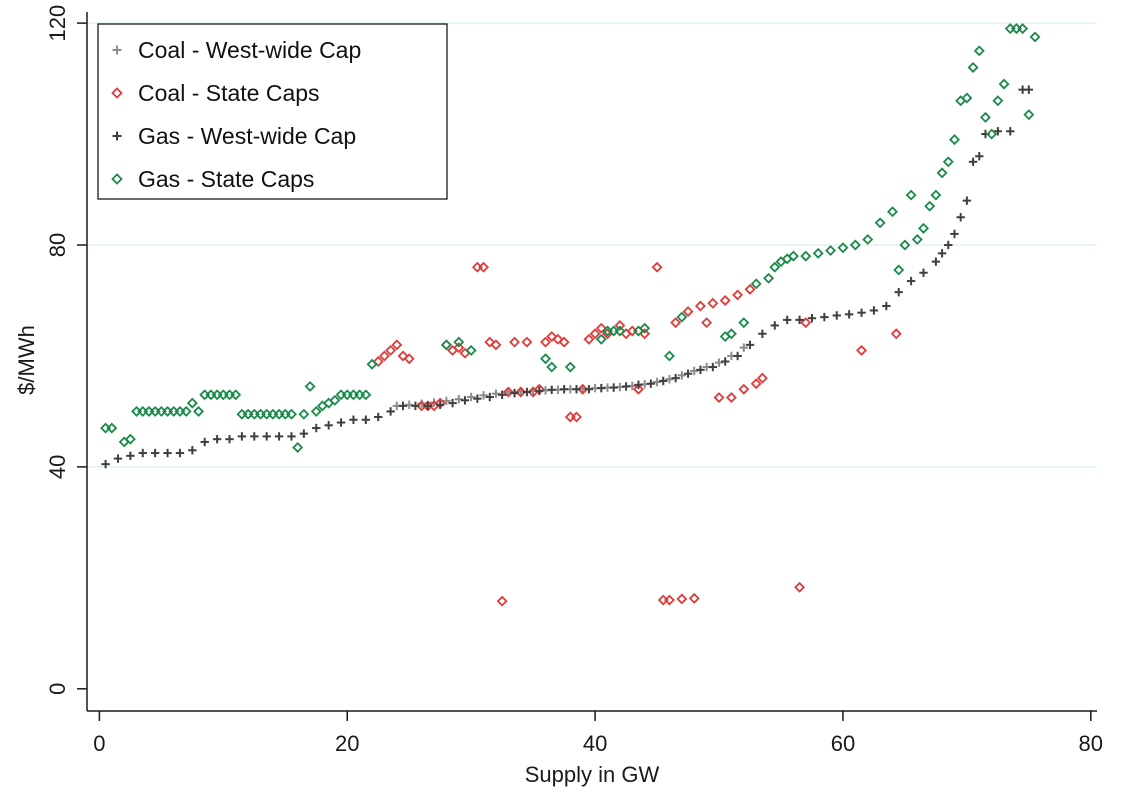  I want to click on y-axis-title: $/MWh, so click(26, 360).